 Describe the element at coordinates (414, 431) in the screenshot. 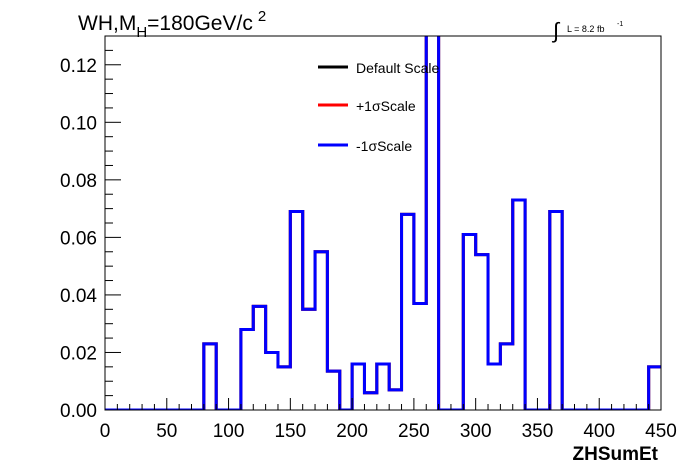

I see `x-tick-label: 250` at that location.